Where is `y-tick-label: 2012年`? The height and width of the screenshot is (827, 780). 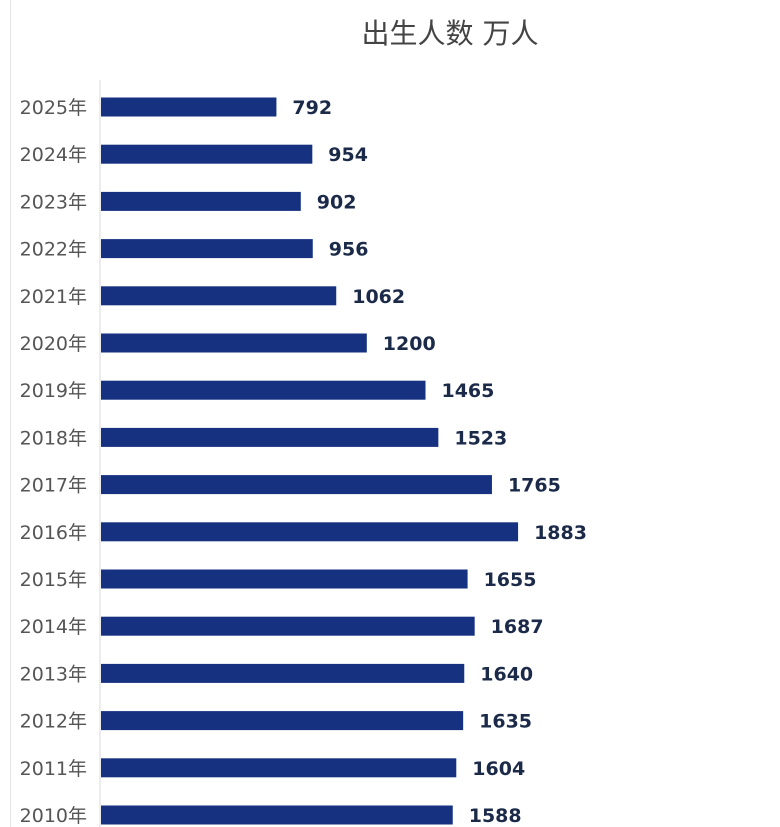 y-tick-label: 2012年 is located at coordinates (53, 722).